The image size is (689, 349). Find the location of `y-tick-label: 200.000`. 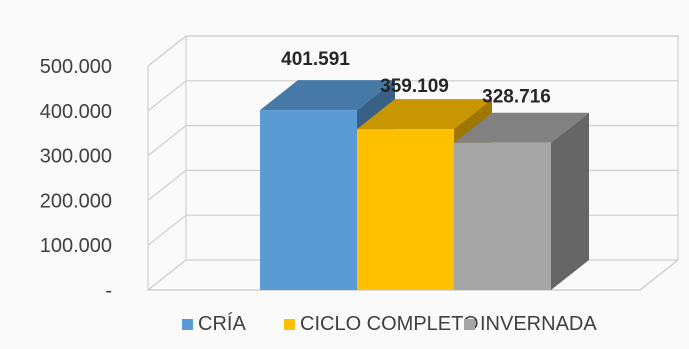

y-tick-label: 200.000 is located at coordinates (76, 201).